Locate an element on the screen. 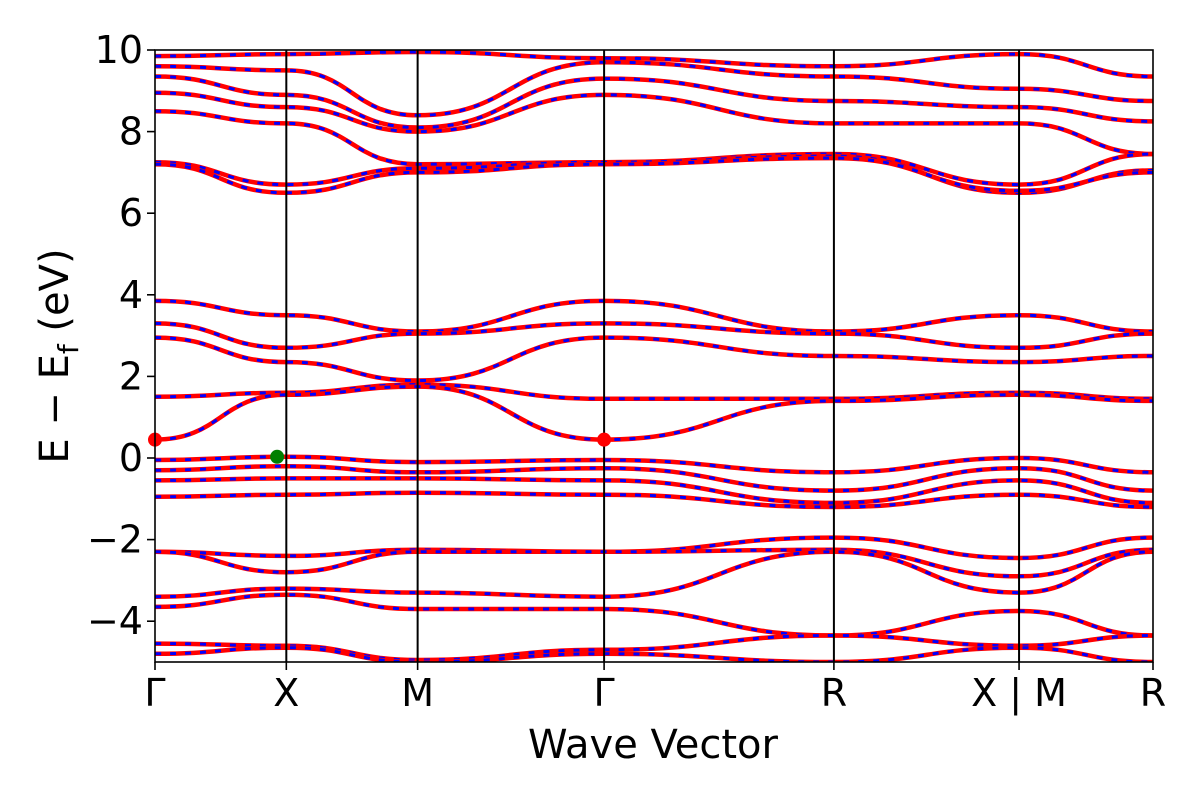 This screenshot has width=1200, height=800. x-tick-label: X is located at coordinates (286, 693).